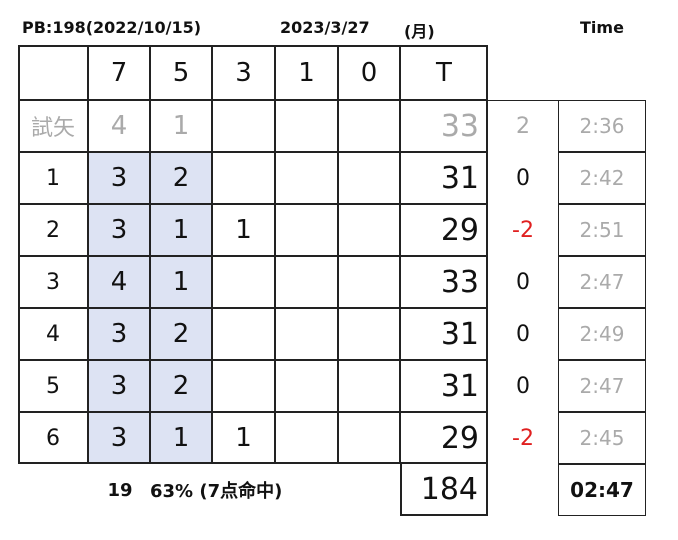 This screenshot has width=678, height=540. Describe the element at coordinates (602, 27) in the screenshot. I see `time-label: Time` at that location.